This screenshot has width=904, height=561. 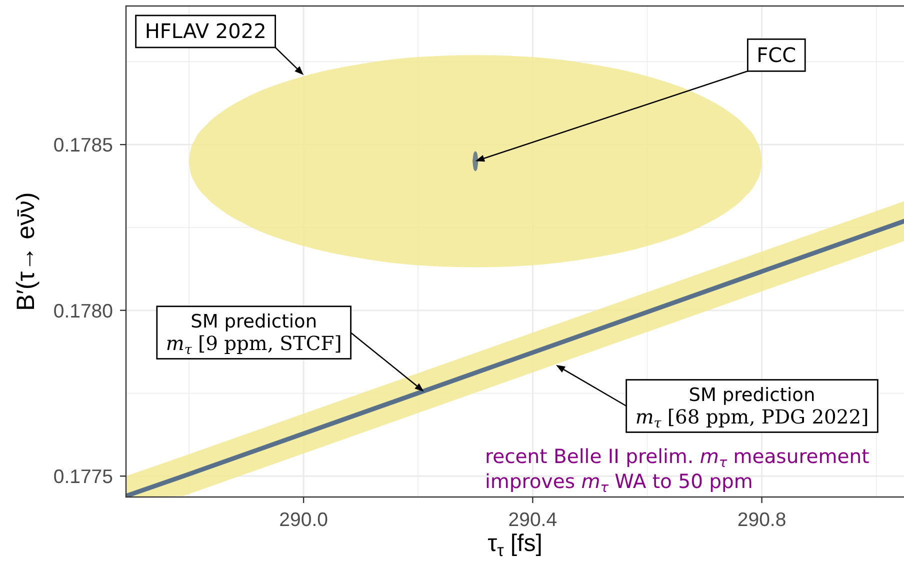 I want to click on x-tick-label: 290.8, so click(x=761, y=520).